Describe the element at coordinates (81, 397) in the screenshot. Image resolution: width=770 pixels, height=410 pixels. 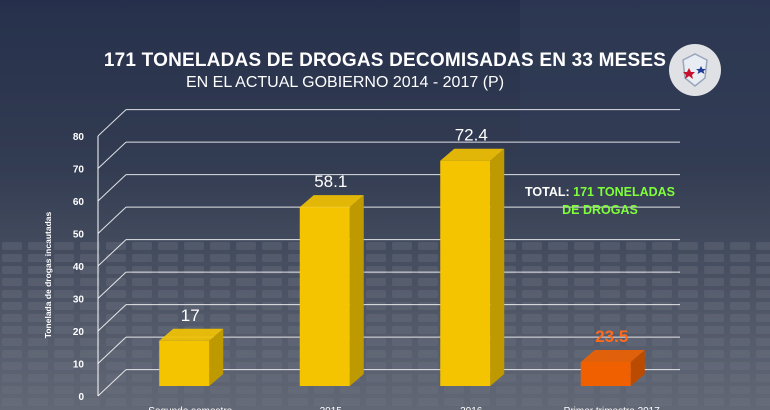
I see `y-tick-label: 0` at that location.